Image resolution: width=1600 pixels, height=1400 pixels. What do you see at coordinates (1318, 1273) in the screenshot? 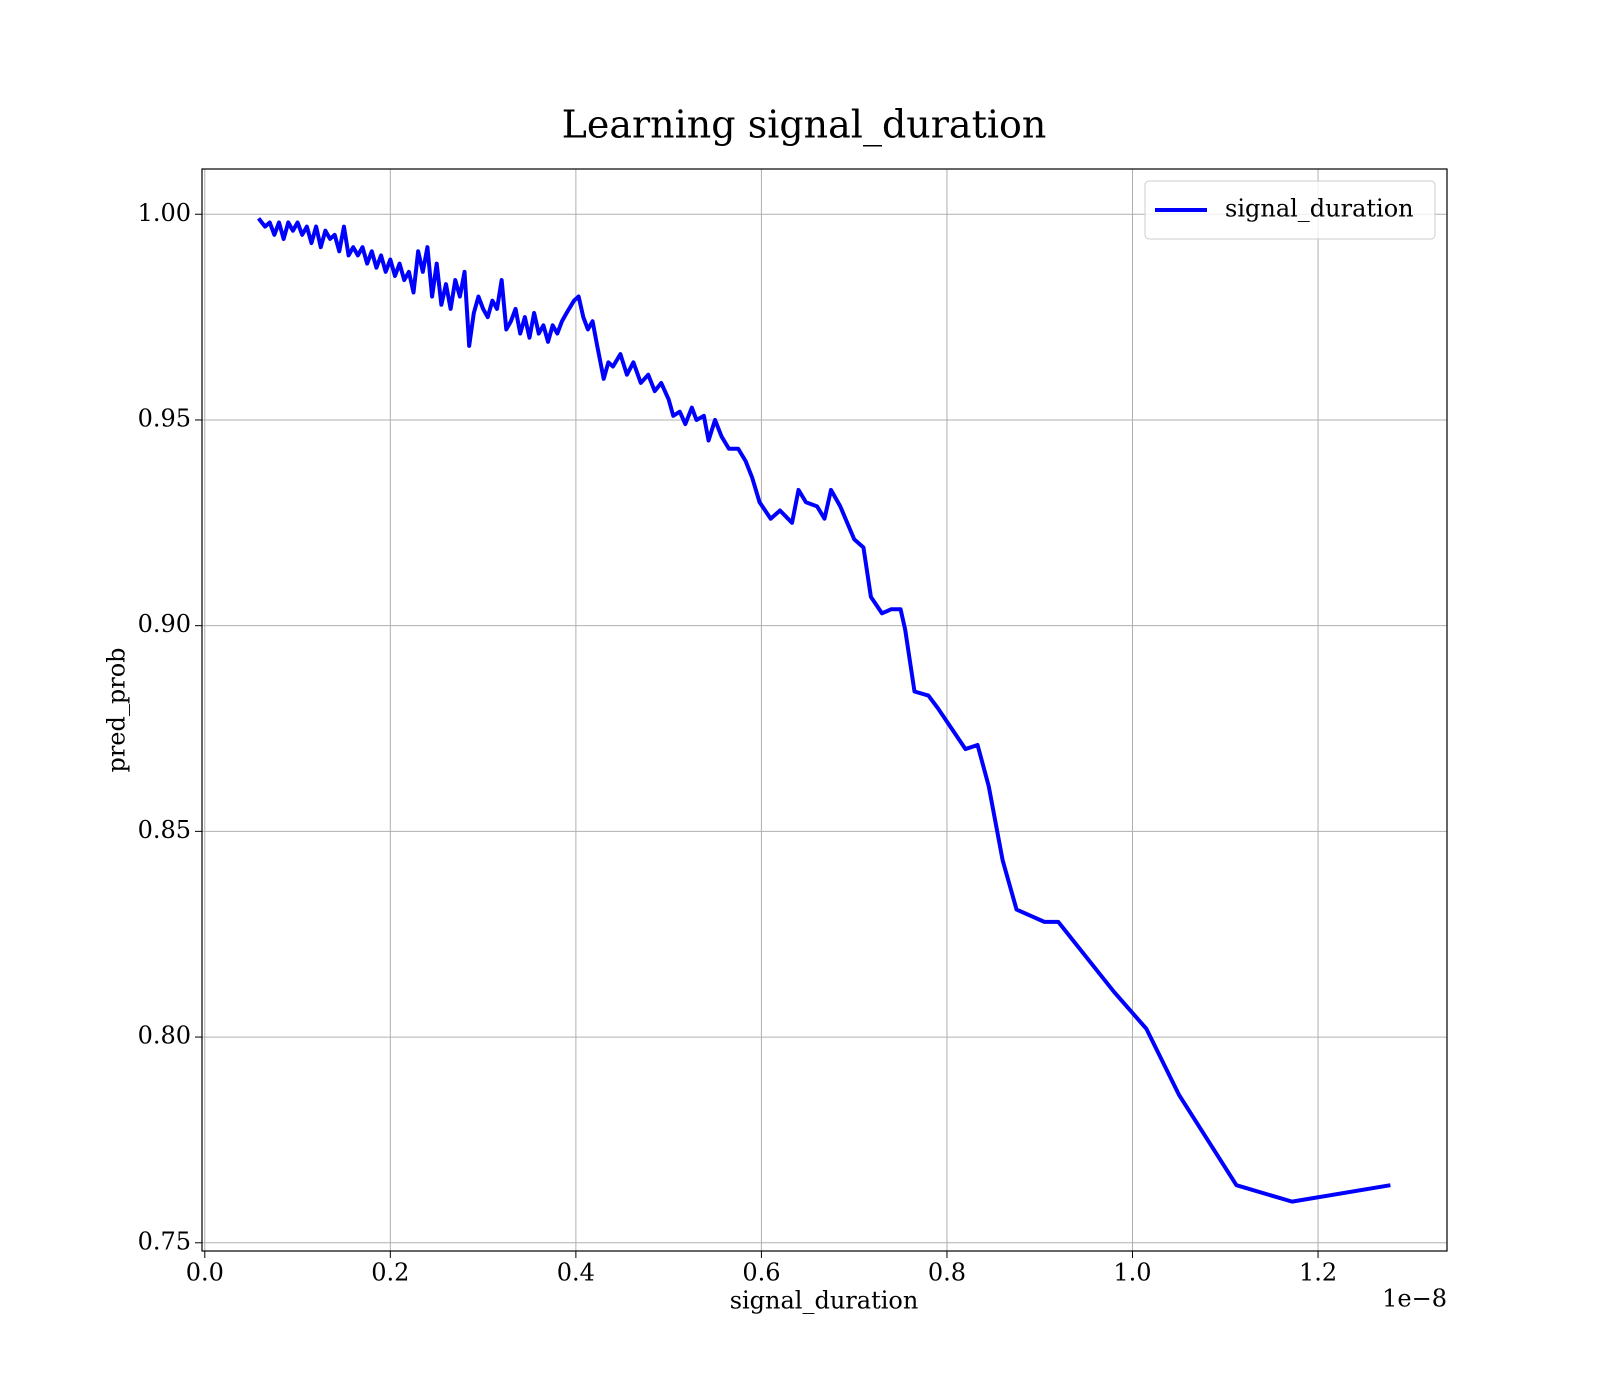
I see `x-tick-label: 1.2` at bounding box center [1318, 1273].